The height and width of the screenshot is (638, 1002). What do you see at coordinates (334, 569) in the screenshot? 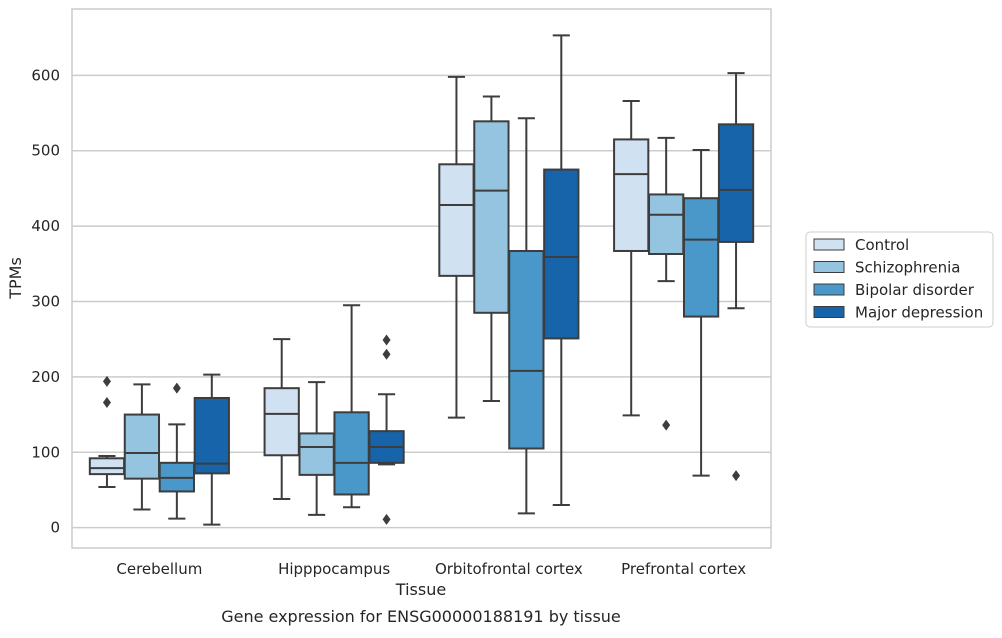
I see `x-tick-label: Hipppocampus` at bounding box center [334, 569].